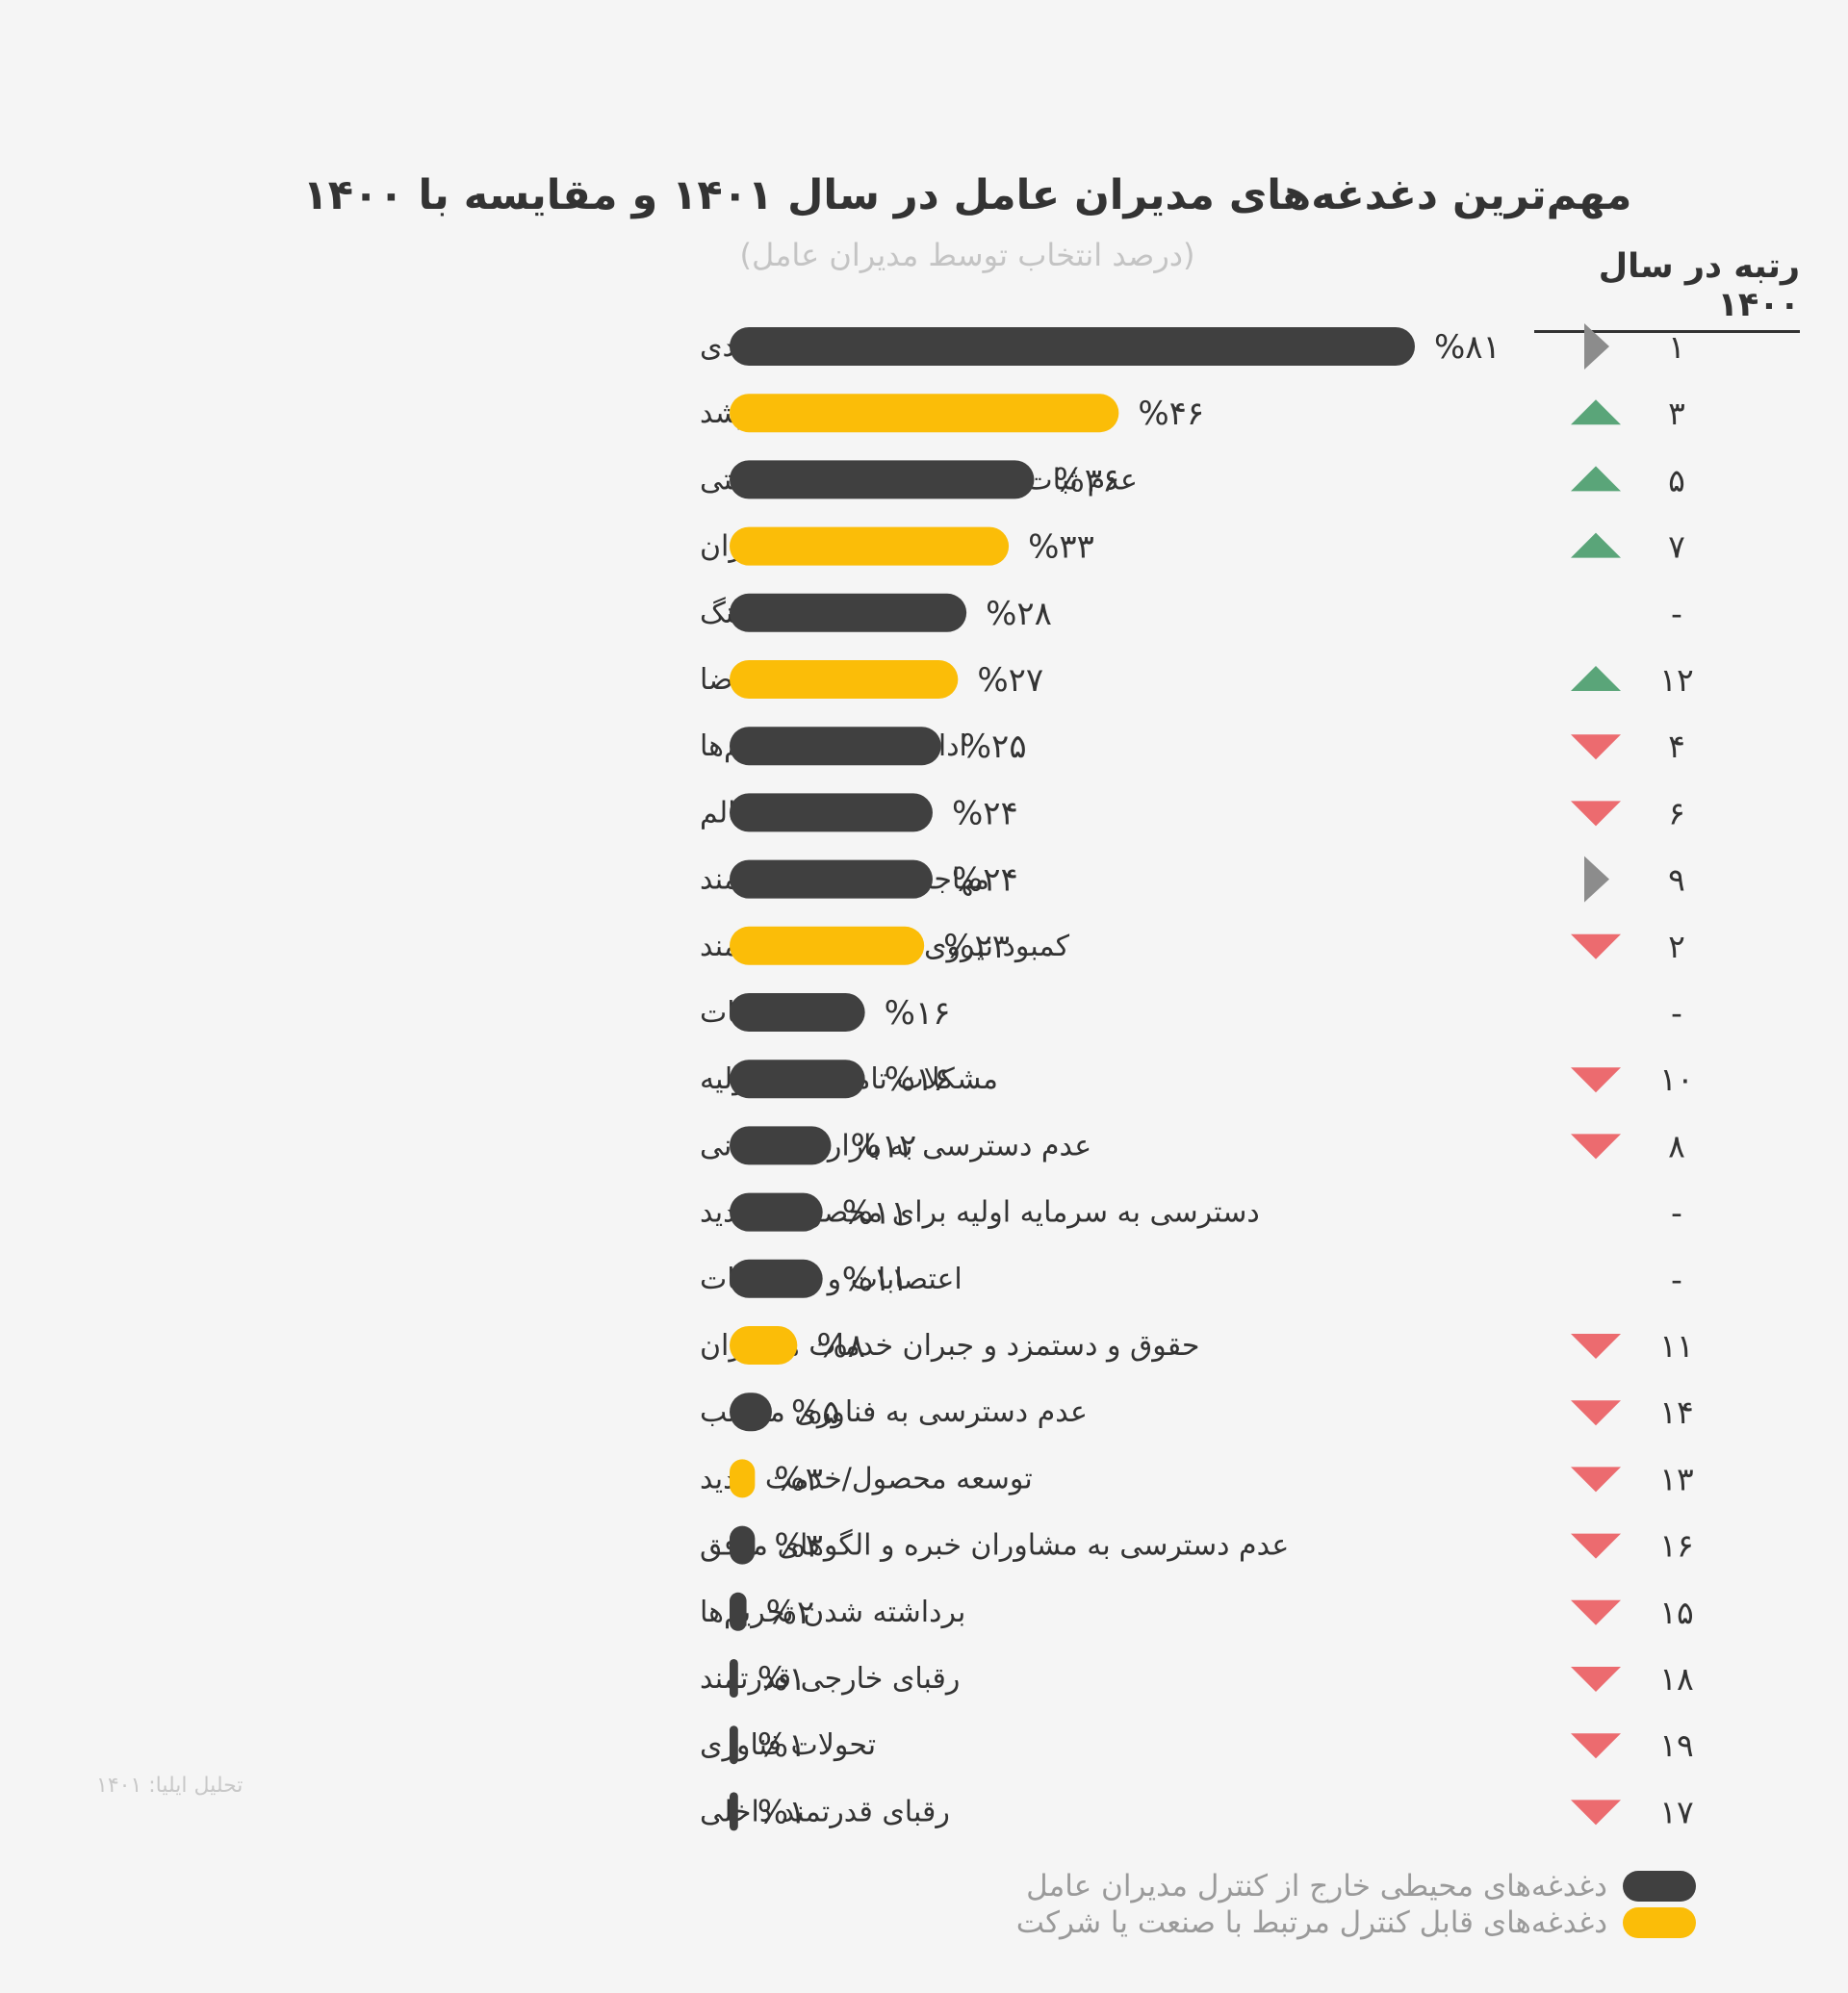 The image size is (1848, 1993). What do you see at coordinates (1019, 614) in the screenshot?
I see `value-label: %۲۸` at bounding box center [1019, 614].